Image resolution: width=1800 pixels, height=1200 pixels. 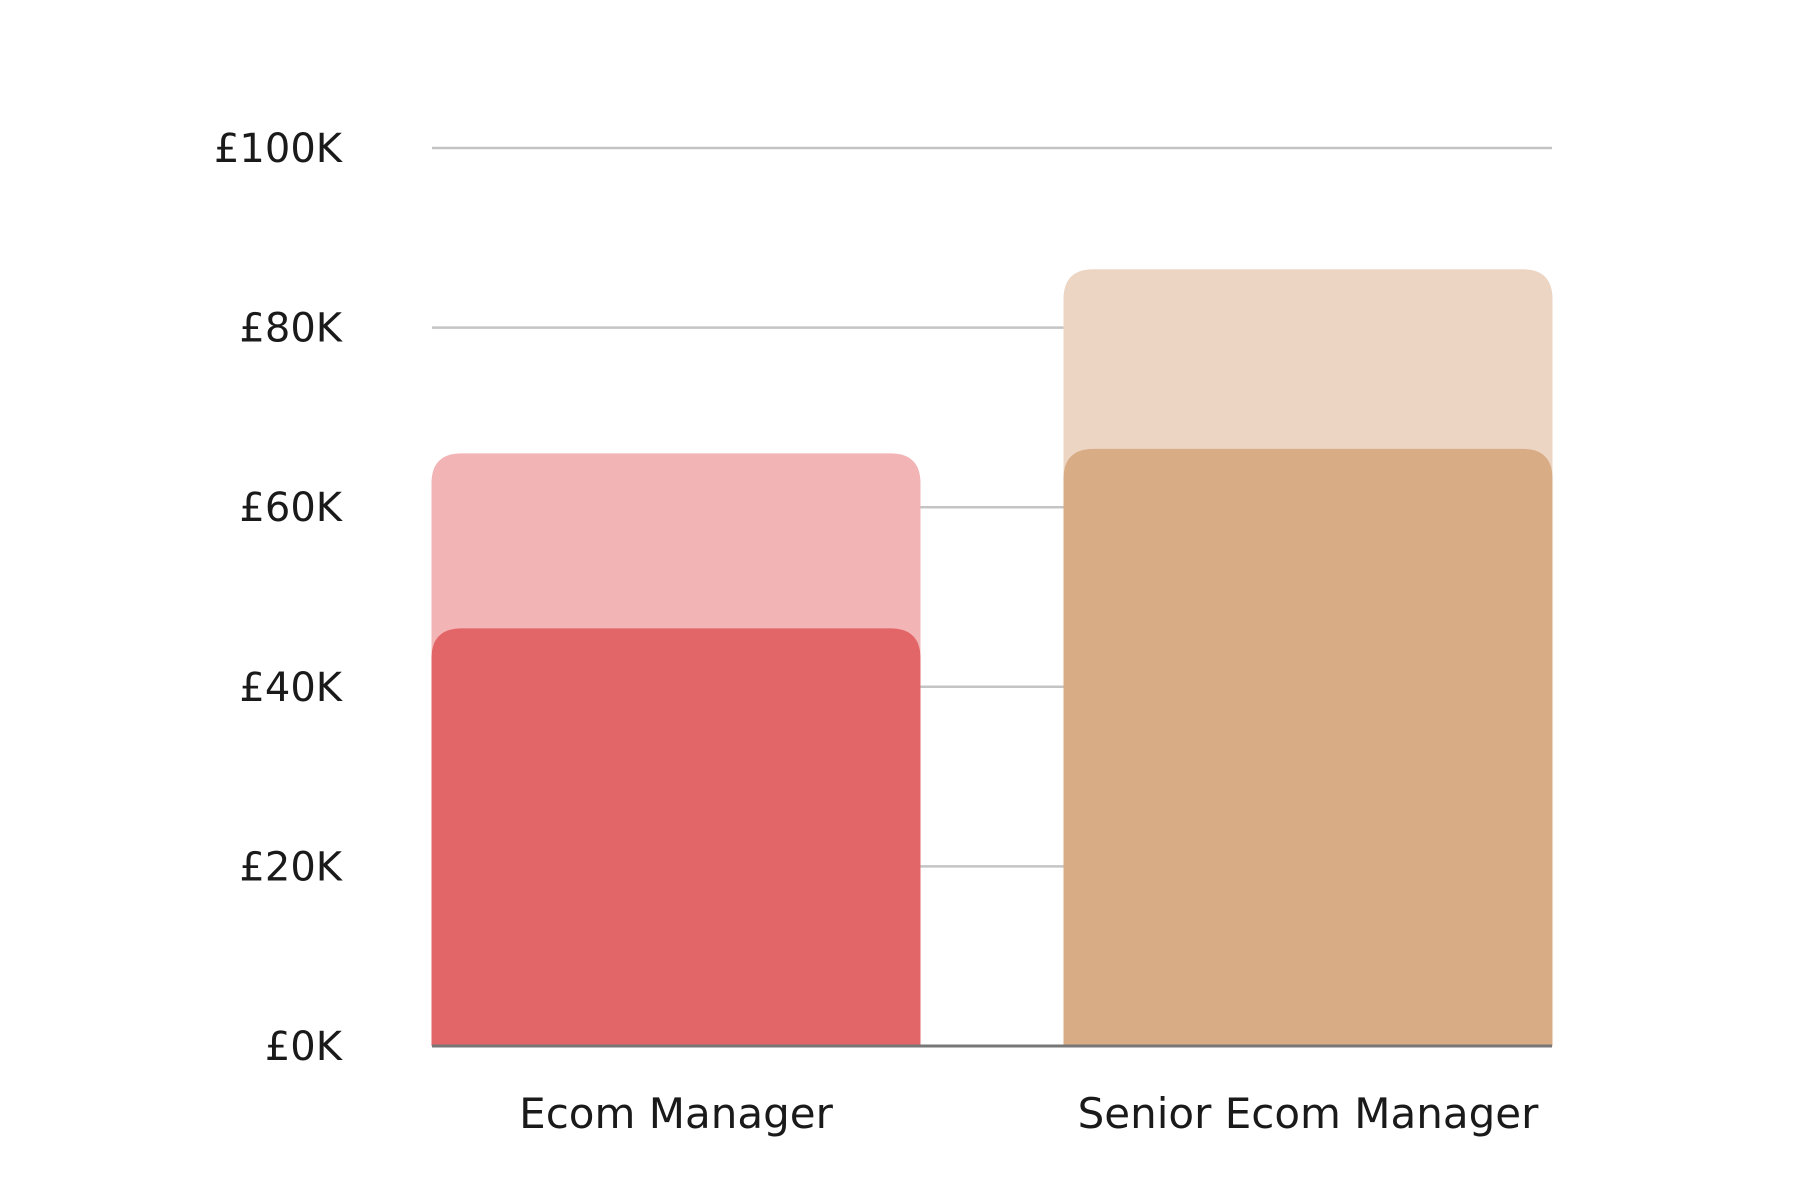 I want to click on y-tick-label-2: £40K, so click(x=291, y=688).